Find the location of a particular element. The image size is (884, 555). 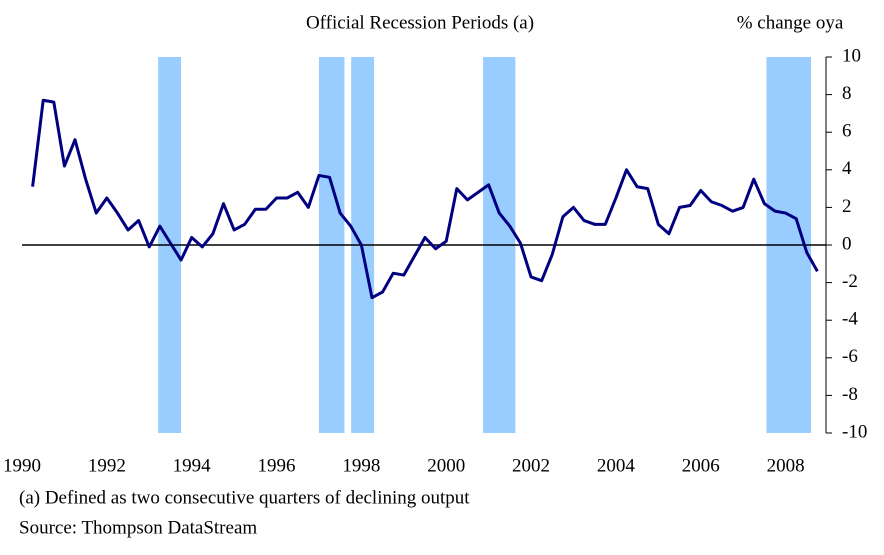

x-tick-label: 2008 is located at coordinates (786, 465).